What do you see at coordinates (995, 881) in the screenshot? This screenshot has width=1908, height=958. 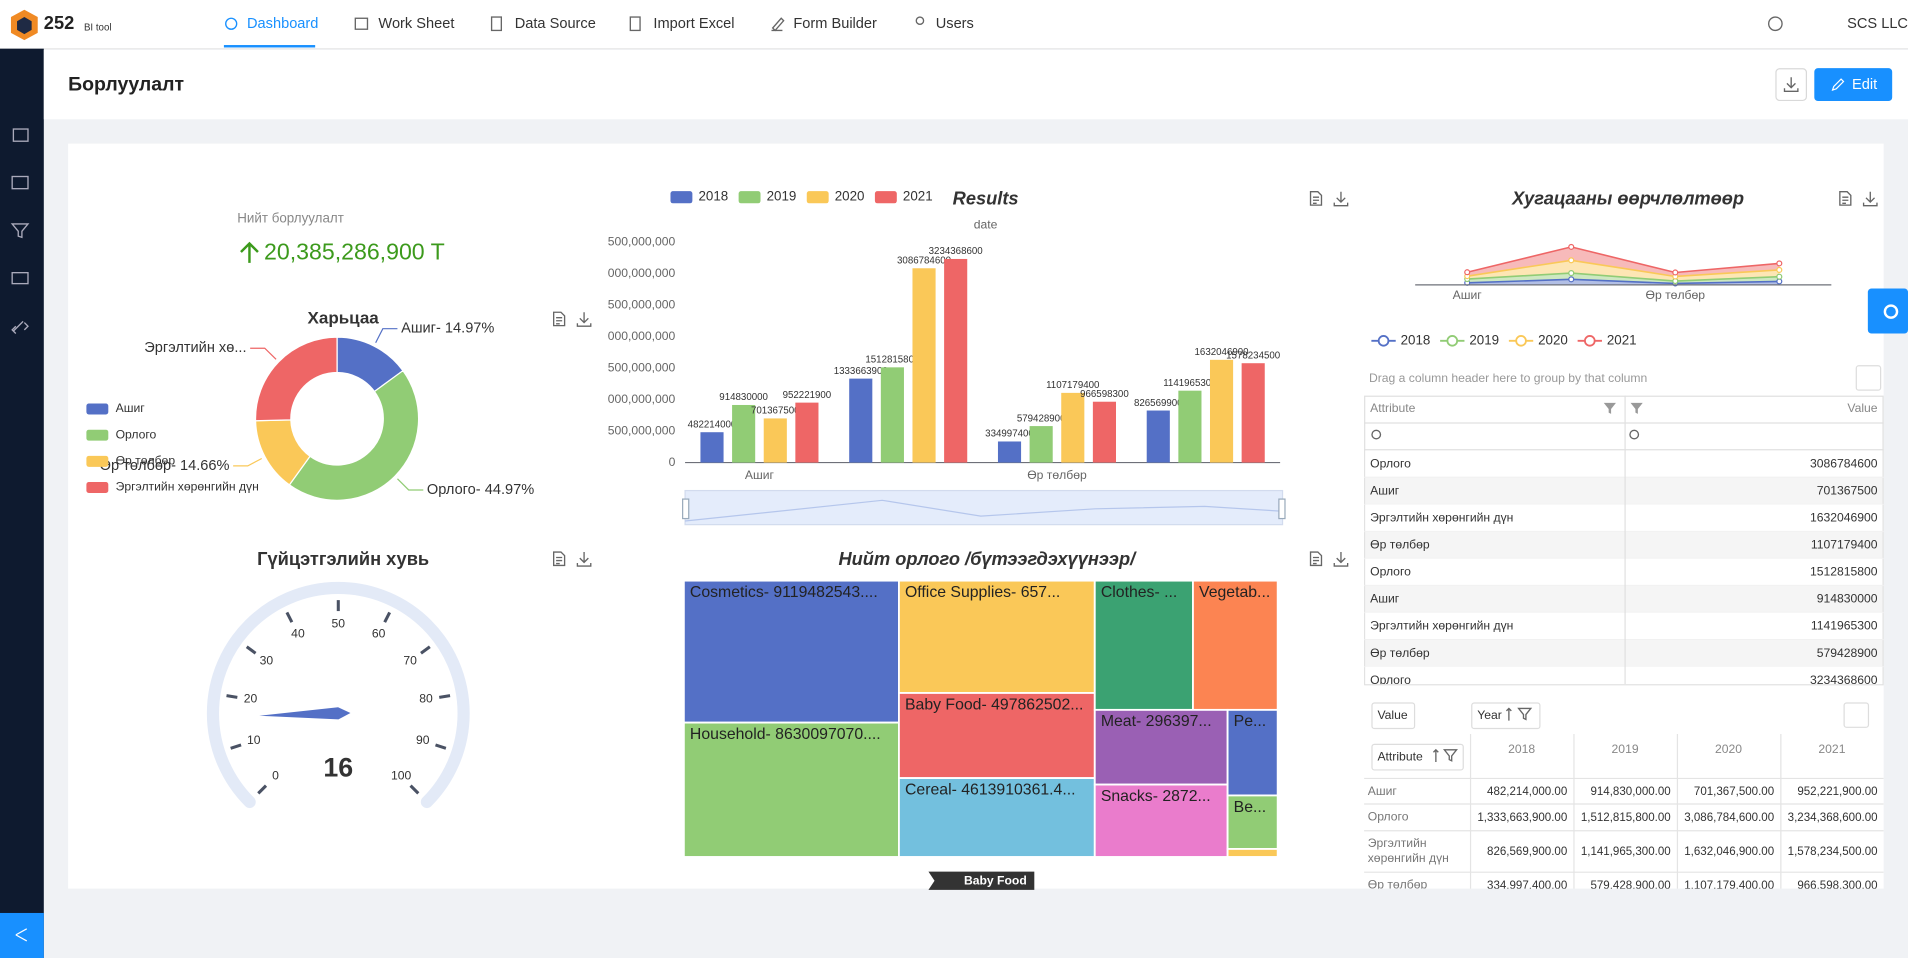 I see `breadcrumb-label: Baby Food` at bounding box center [995, 881].